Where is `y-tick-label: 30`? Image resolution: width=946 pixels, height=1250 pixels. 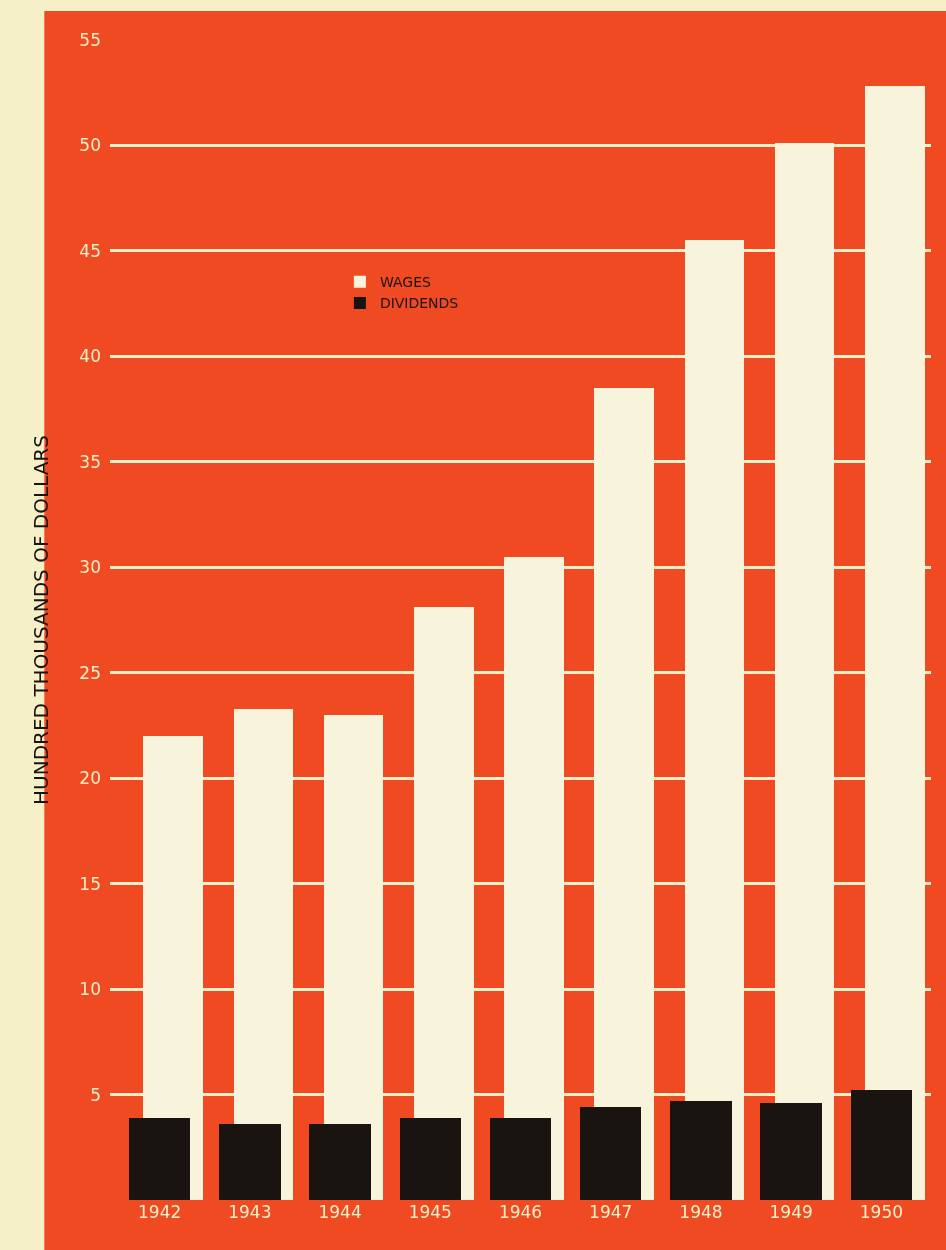
y-tick-label: 30 is located at coordinates (90, 567).